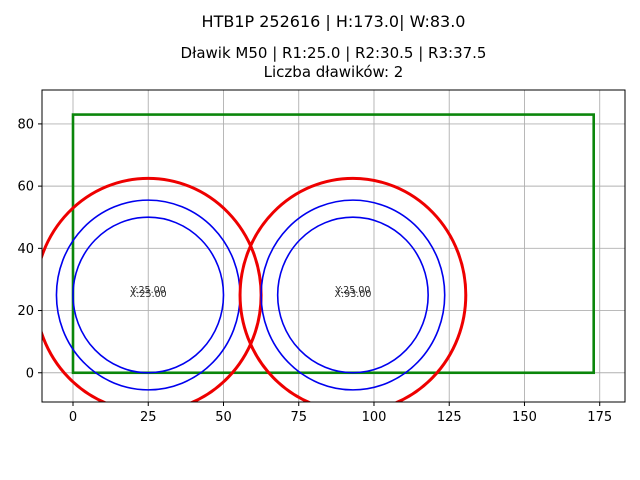  Describe the element at coordinates (223, 417) in the screenshot. I see `x-tick-label: 50` at that location.